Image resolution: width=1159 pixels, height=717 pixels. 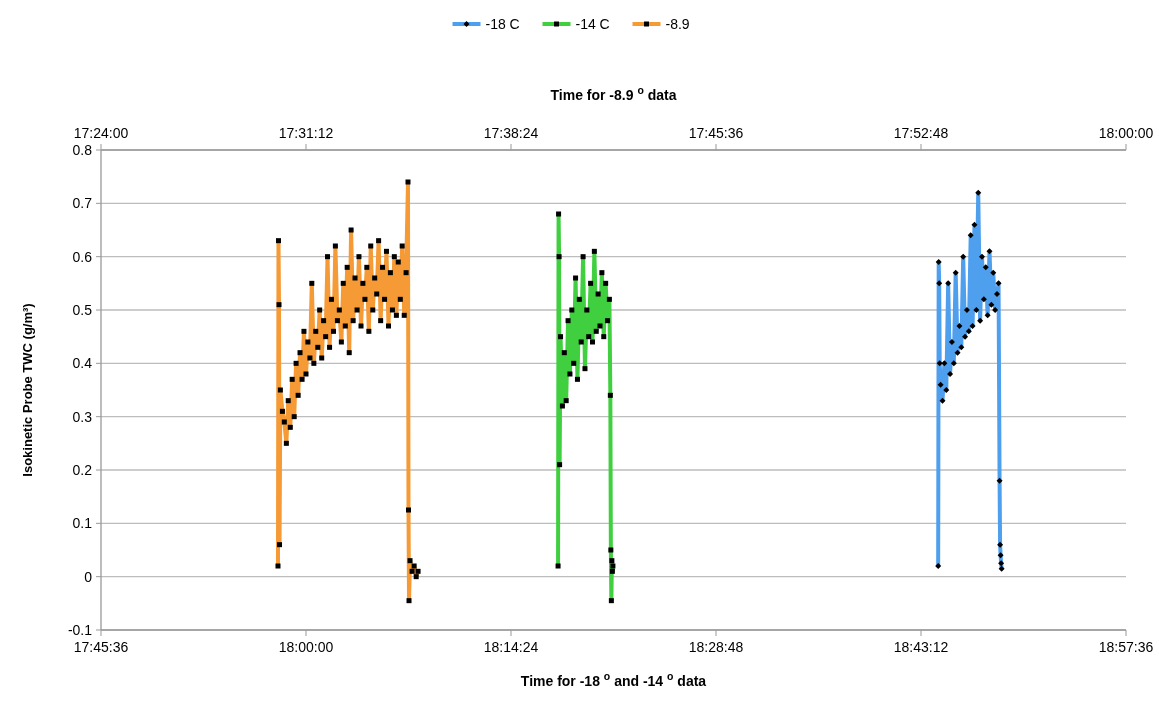 What do you see at coordinates (613, 93) in the screenshot?
I see `x2-axis-title: Time for -8.9 $^{o}$ data` at bounding box center [613, 93].